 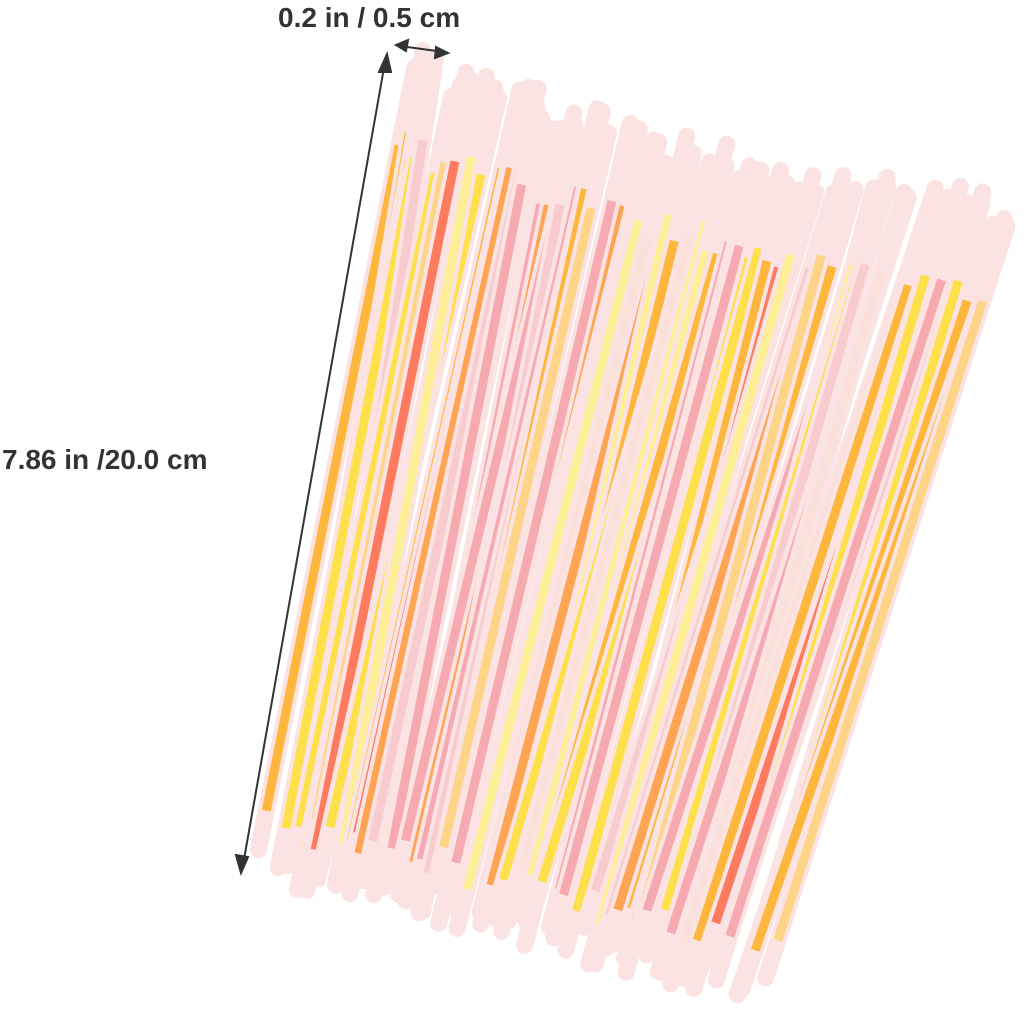 What do you see at coordinates (105, 459) in the screenshot?
I see `length-dimension-label: 7.86 in /20.0 cm` at bounding box center [105, 459].